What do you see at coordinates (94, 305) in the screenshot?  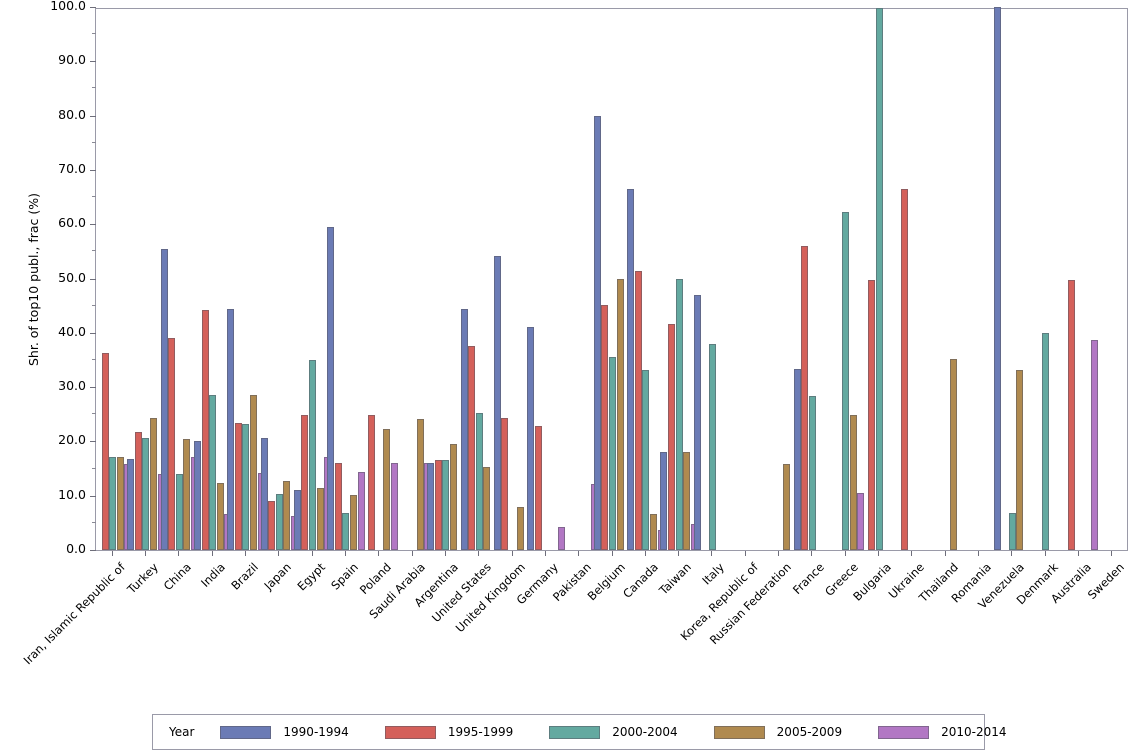 I see `y-axis-minor-tick` at bounding box center [94, 305].